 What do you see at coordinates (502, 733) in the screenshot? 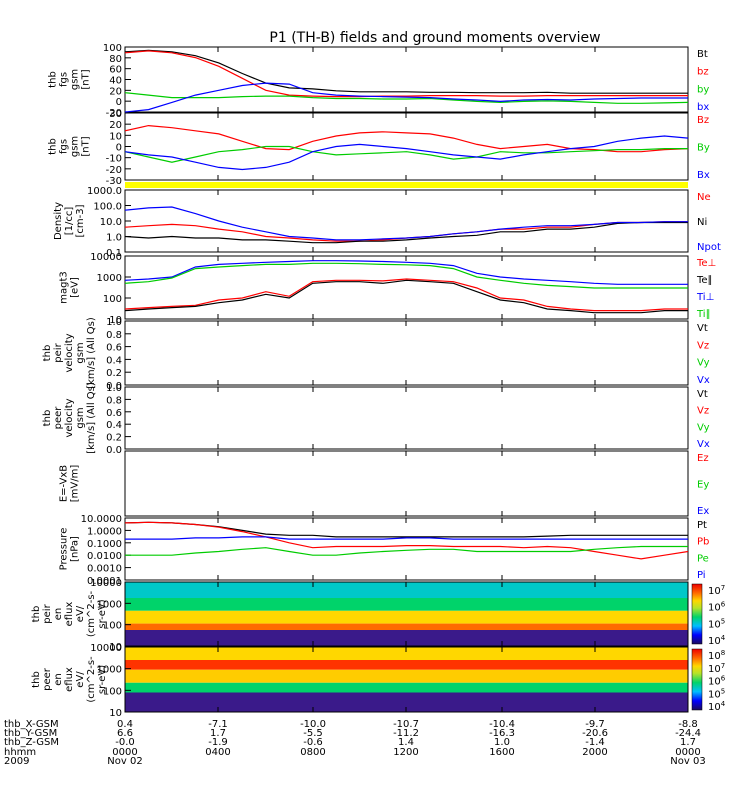
I see `footer-value: -16.3` at bounding box center [502, 733].